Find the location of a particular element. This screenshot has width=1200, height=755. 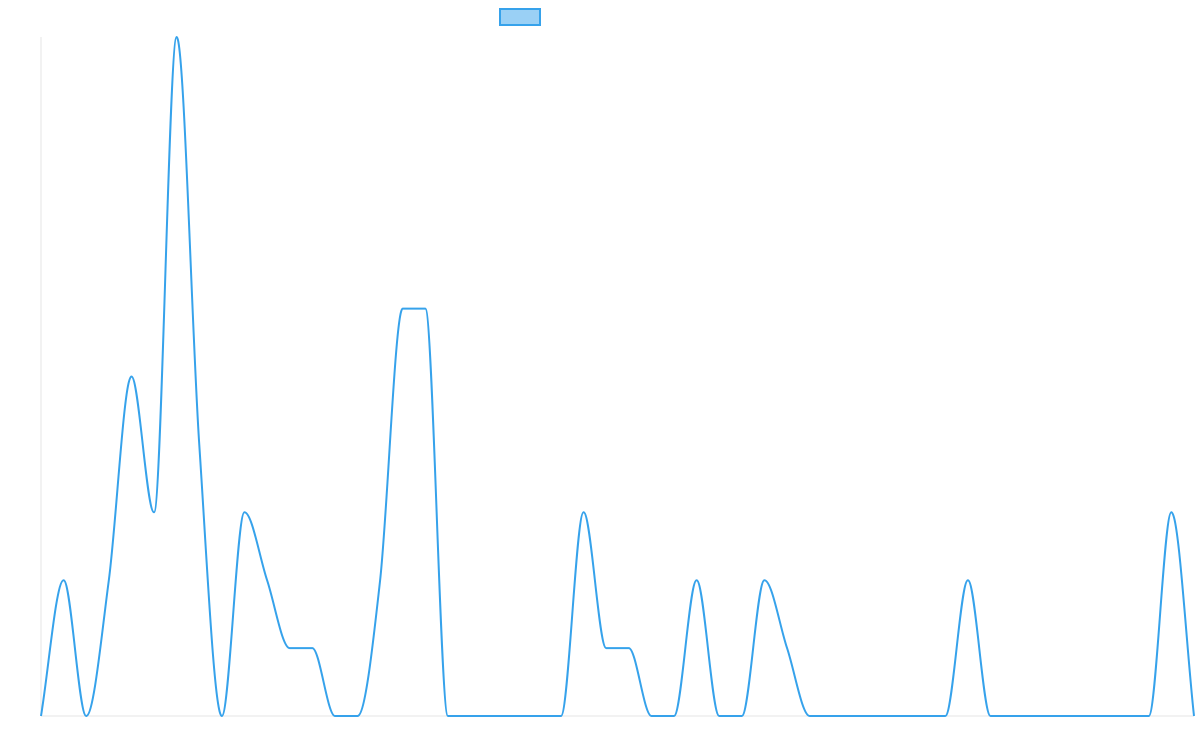

legend-swatch is located at coordinates (520, 17).